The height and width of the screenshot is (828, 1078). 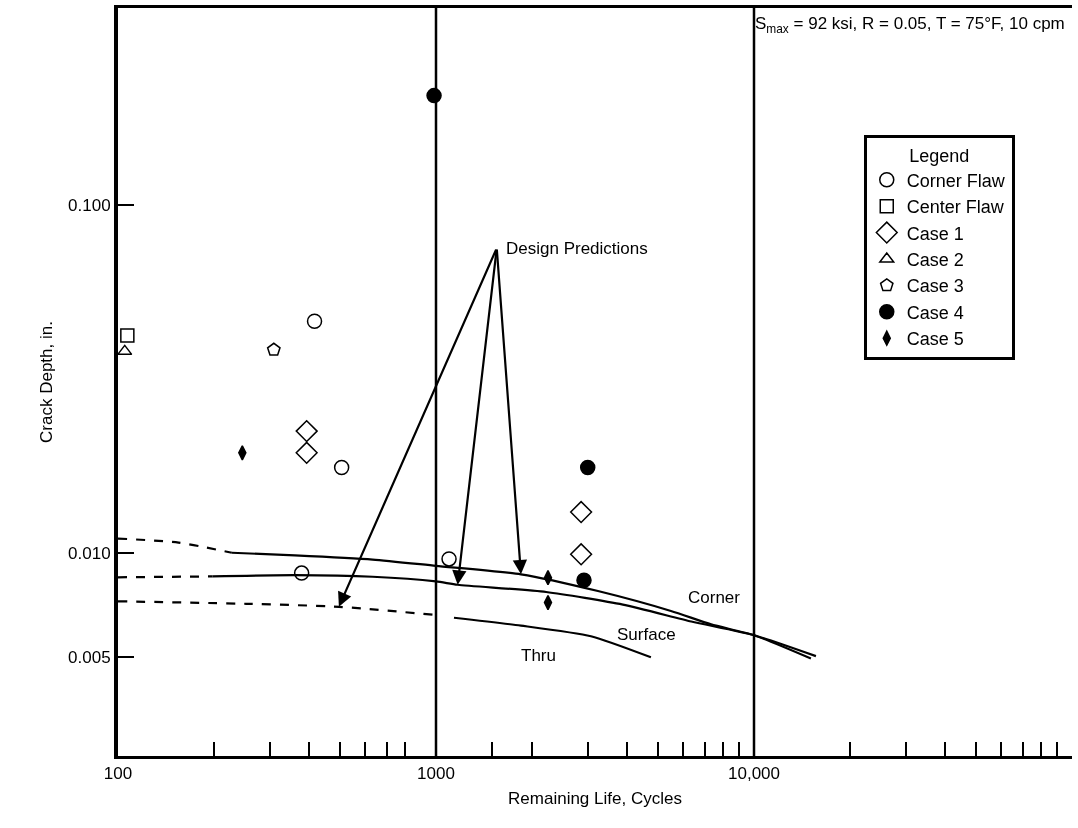 I want to click on legend-label: Corner Flaw, so click(x=956, y=180).